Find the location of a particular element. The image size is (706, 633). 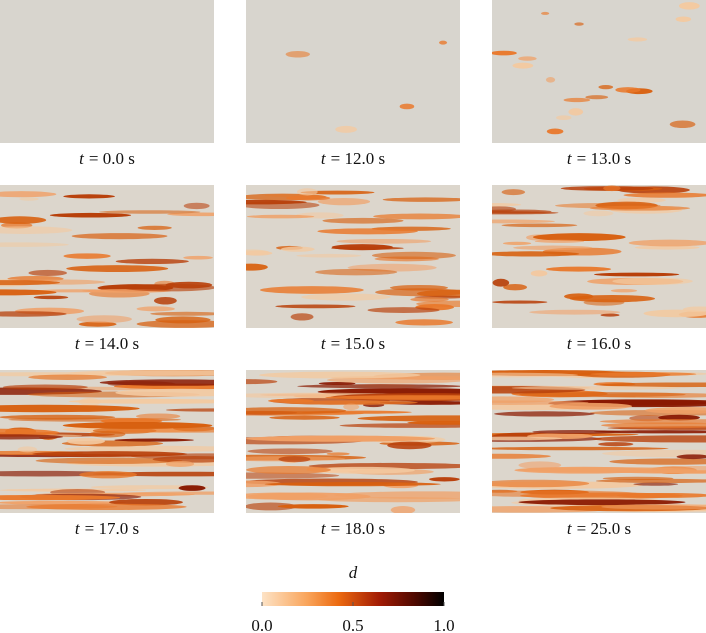

panel-caption: t = 25.0 s is located at coordinates (599, 528).